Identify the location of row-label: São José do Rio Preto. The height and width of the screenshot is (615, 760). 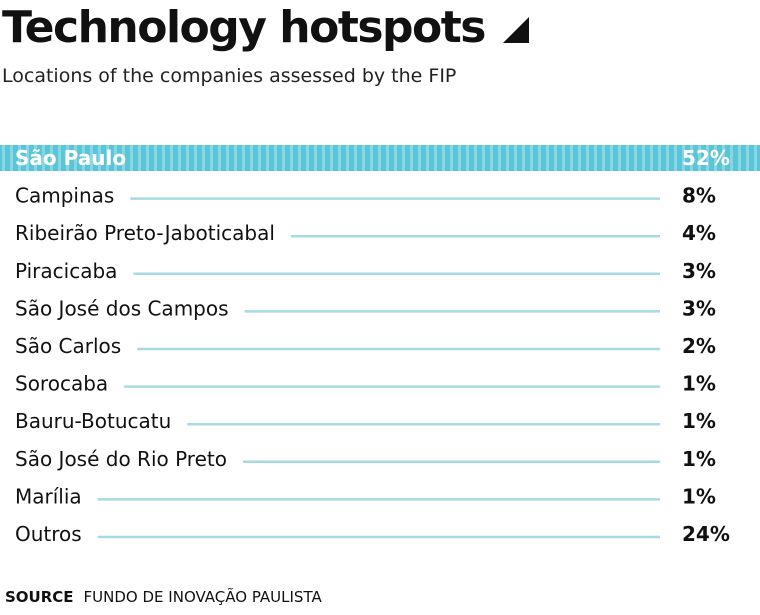
(121, 459).